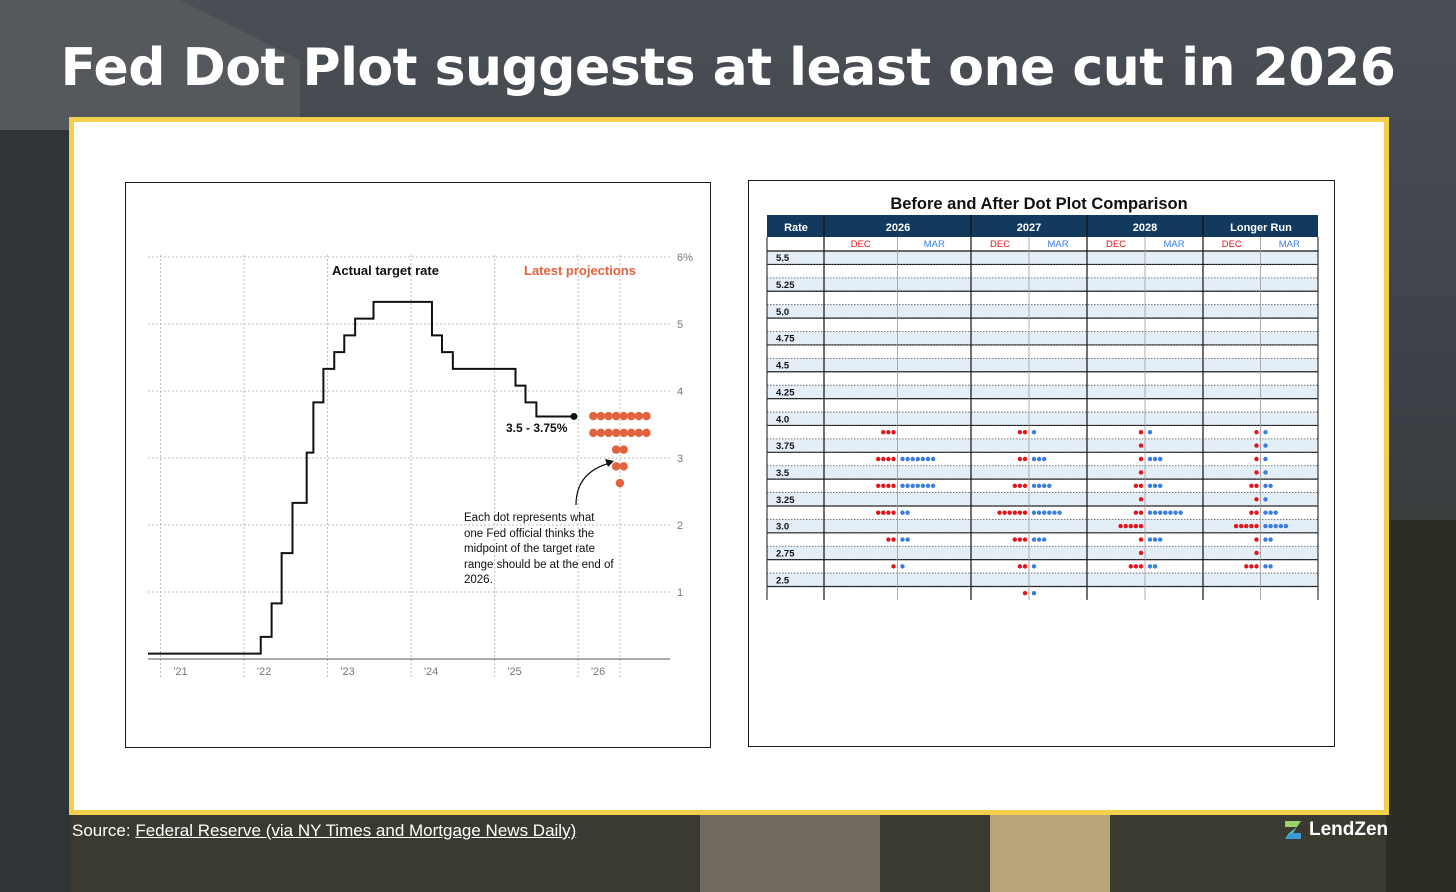 The height and width of the screenshot is (892, 1456). I want to click on table-header: Rate 2026 2027 2028 Longer Run, so click(1042, 226).